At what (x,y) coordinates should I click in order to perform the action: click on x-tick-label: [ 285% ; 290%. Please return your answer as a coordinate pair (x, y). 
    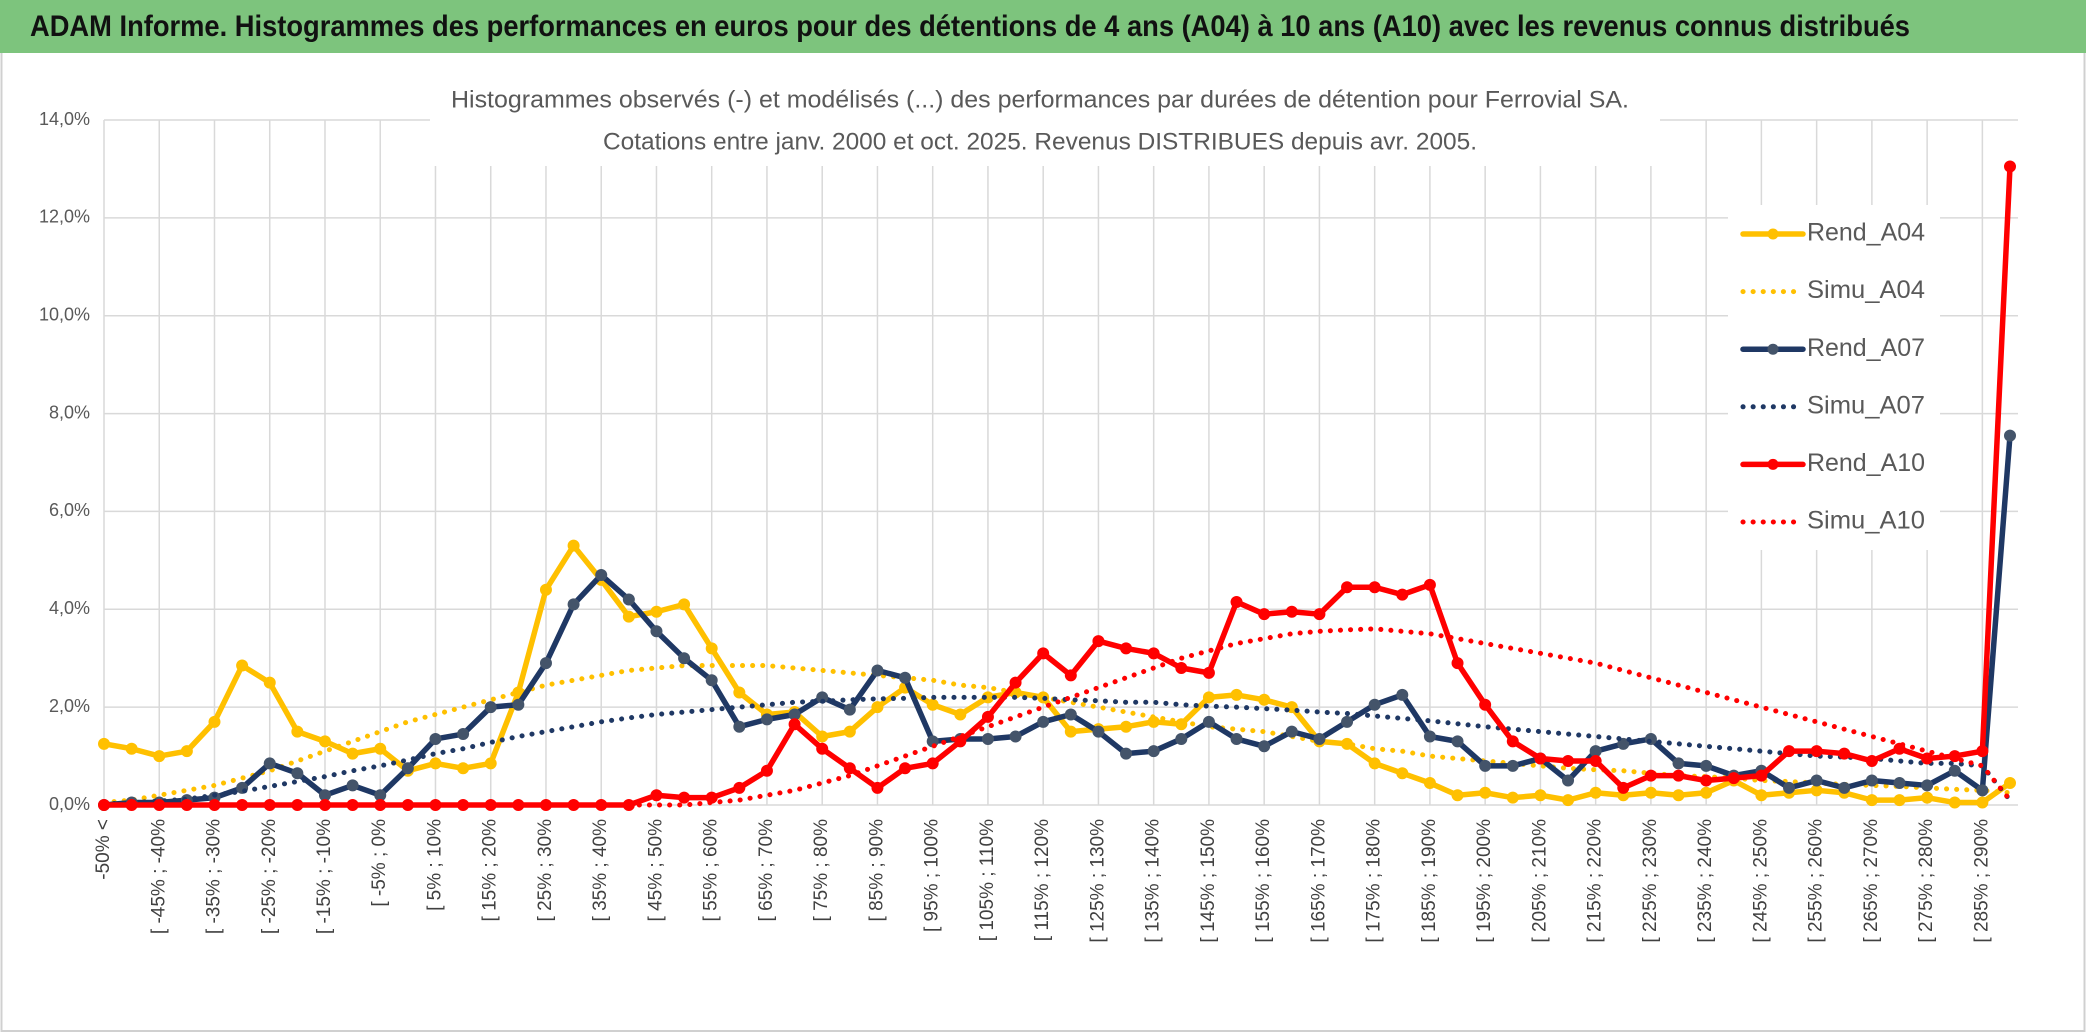
    Looking at the image, I should click on (1981, 881).